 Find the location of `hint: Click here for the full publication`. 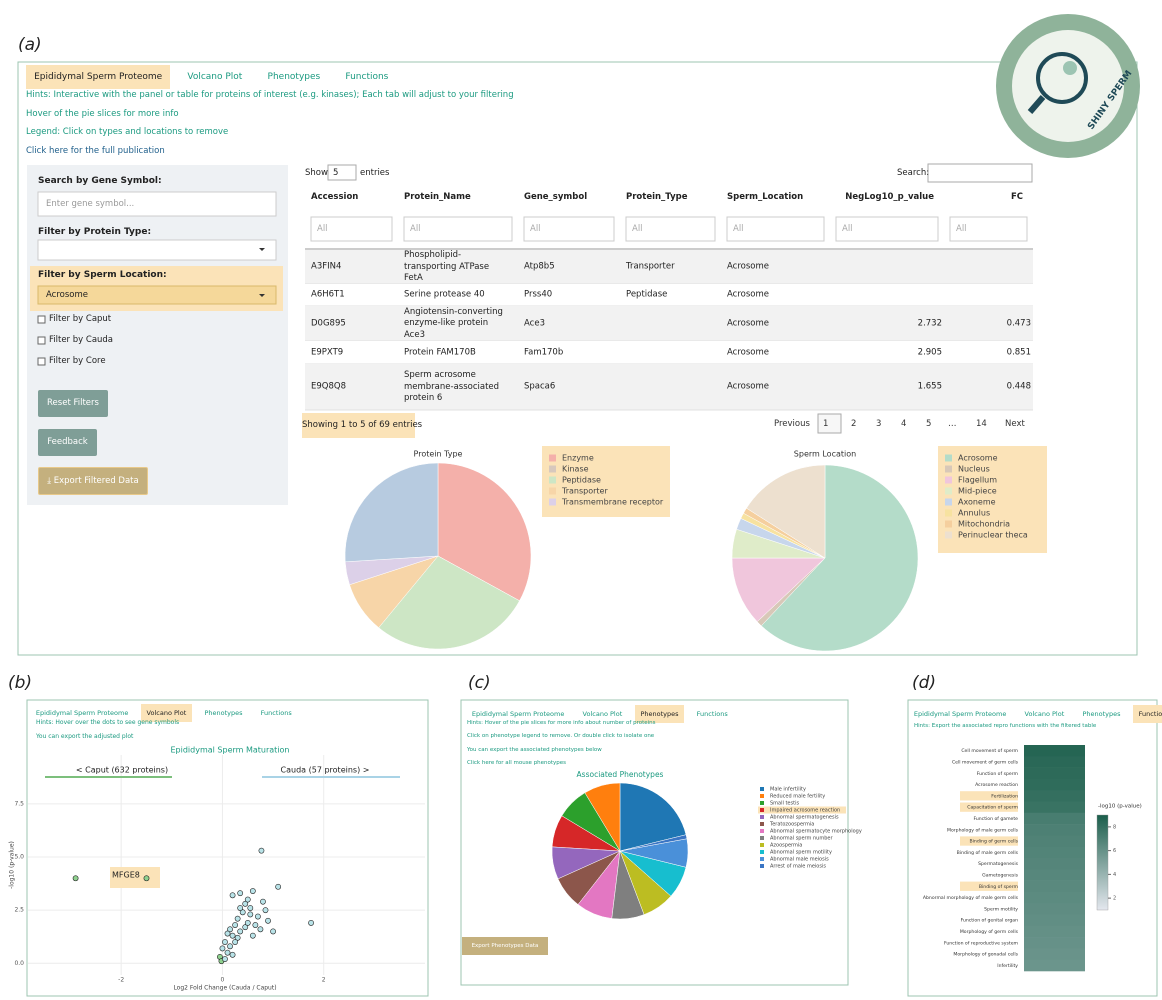

hint: Click here for the full publication is located at coordinates (95, 151).